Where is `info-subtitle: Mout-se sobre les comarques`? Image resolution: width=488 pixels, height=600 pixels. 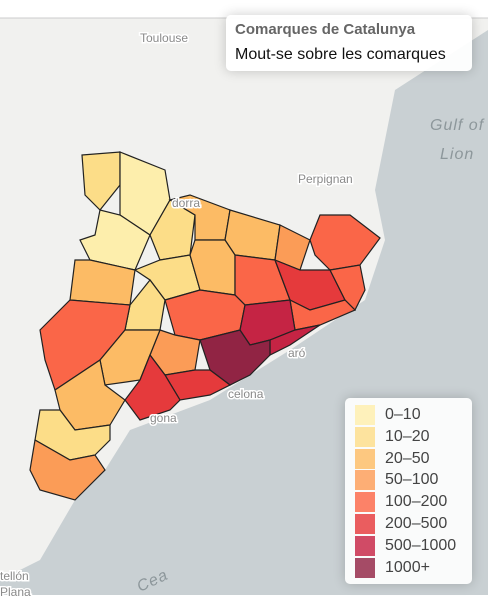 info-subtitle: Mout-se sobre les comarques is located at coordinates (340, 54).